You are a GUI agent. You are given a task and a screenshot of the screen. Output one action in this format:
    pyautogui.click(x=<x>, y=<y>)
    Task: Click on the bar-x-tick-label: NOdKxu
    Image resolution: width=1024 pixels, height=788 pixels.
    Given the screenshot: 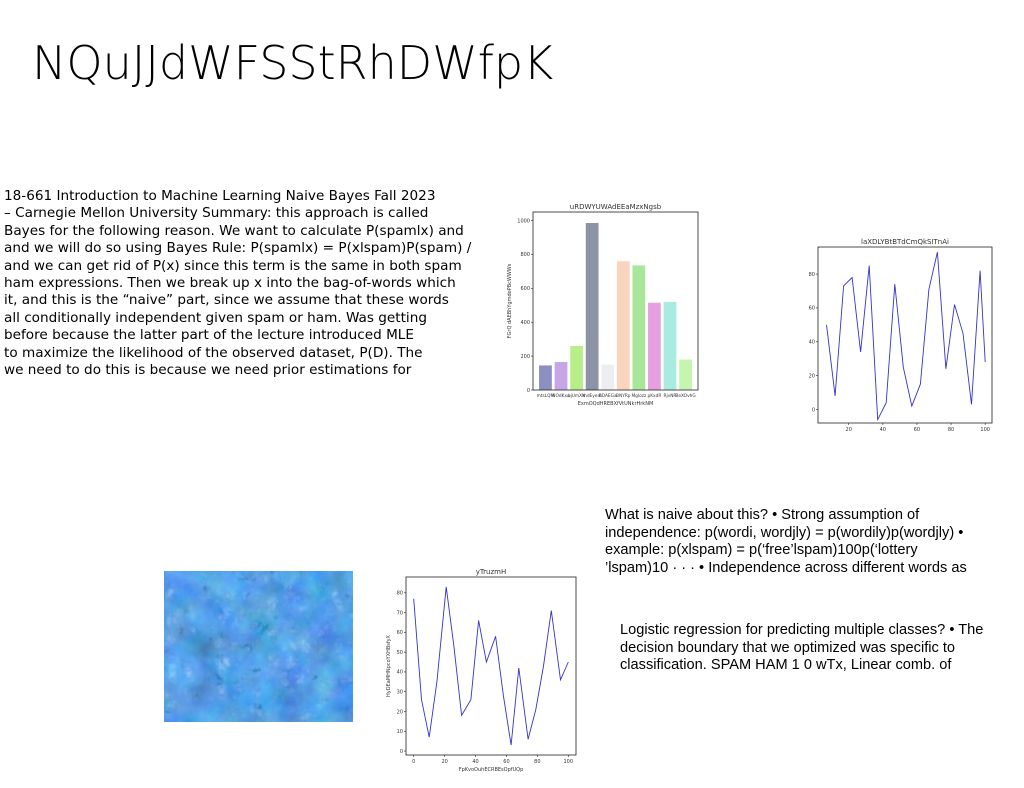 What is the action you would take?
    pyautogui.click(x=561, y=396)
    